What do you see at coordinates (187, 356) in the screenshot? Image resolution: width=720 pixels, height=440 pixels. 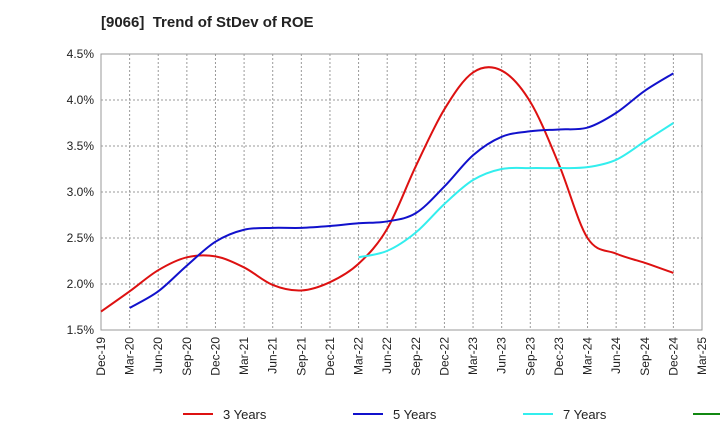 I see `x-tick-label: Sep-20` at bounding box center [187, 356].